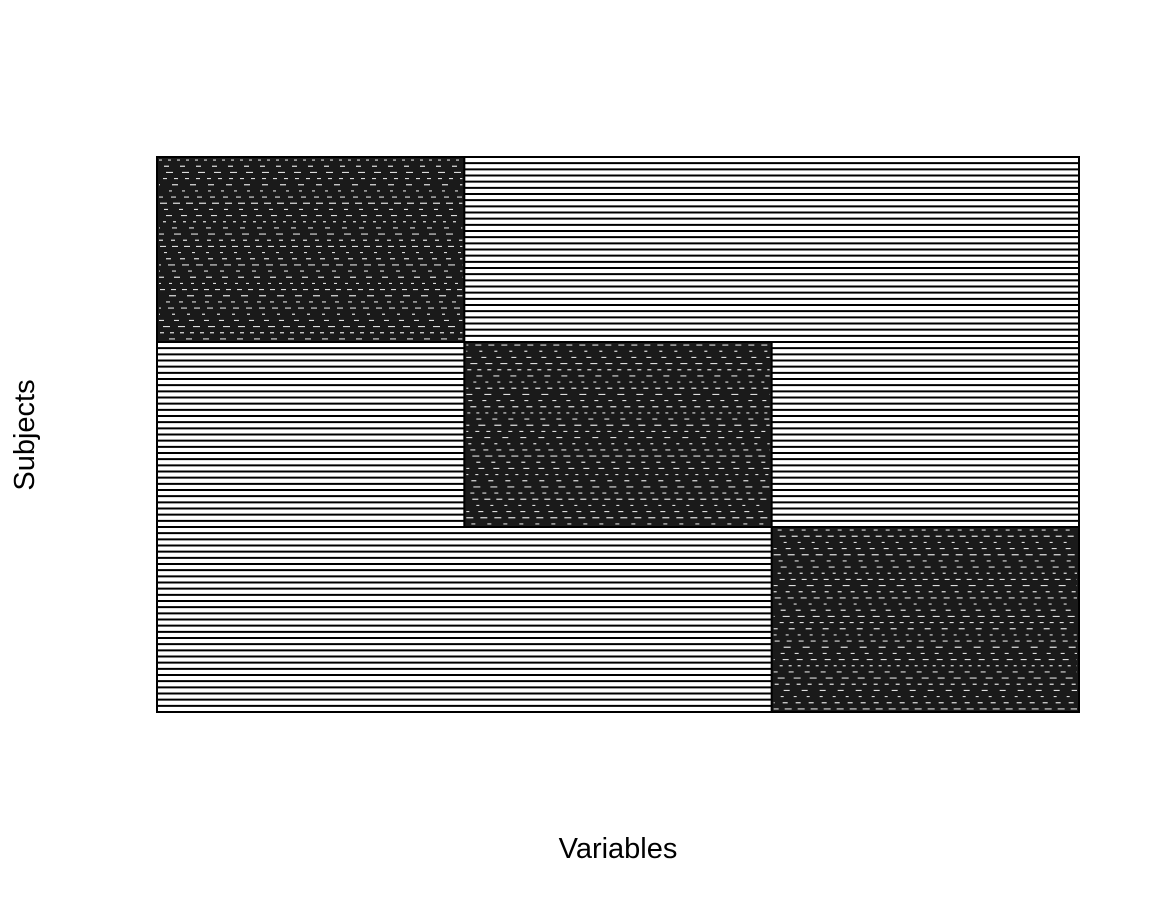 The image size is (1160, 908). Describe the element at coordinates (25, 434) in the screenshot. I see `y-axis-label: Subjects` at that location.